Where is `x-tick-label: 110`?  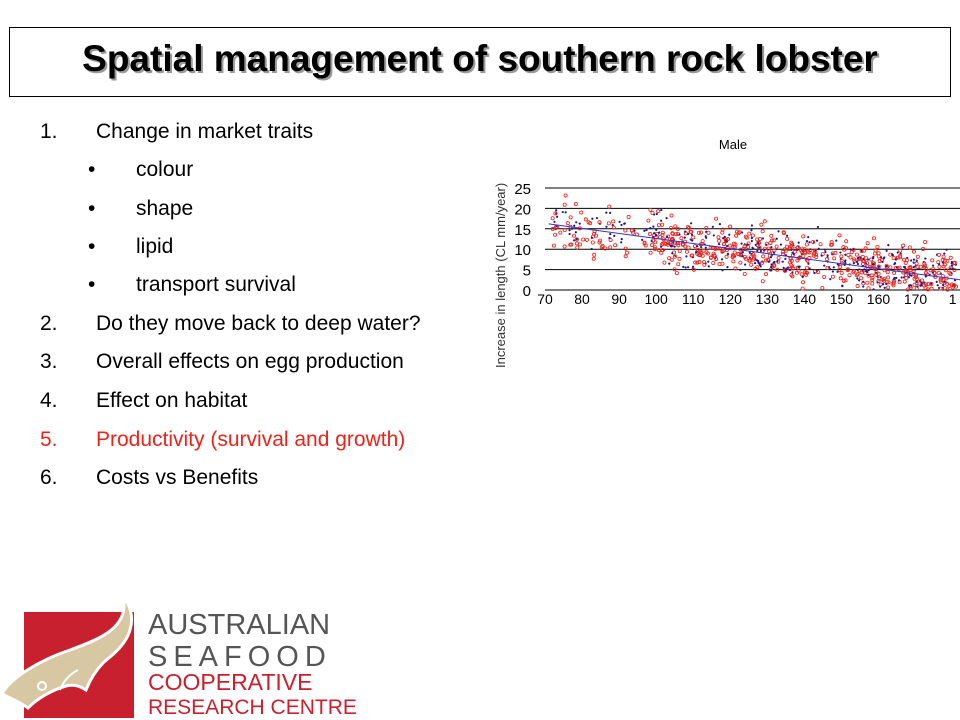 x-tick-label: 110 is located at coordinates (693, 299).